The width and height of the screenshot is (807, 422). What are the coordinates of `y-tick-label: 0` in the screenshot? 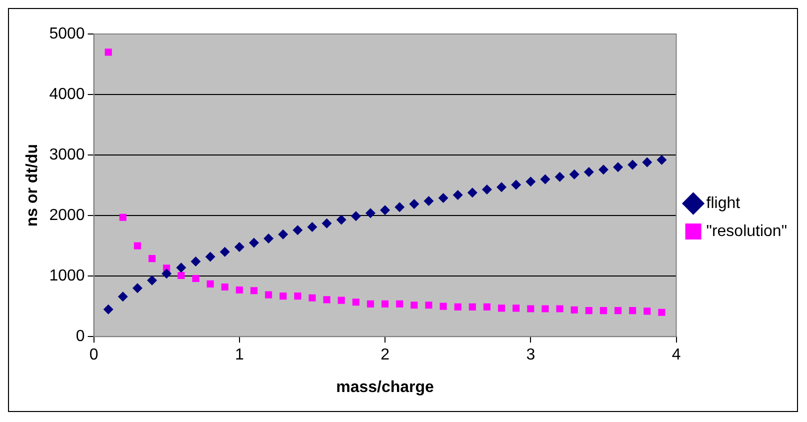 It's located at (80, 337).